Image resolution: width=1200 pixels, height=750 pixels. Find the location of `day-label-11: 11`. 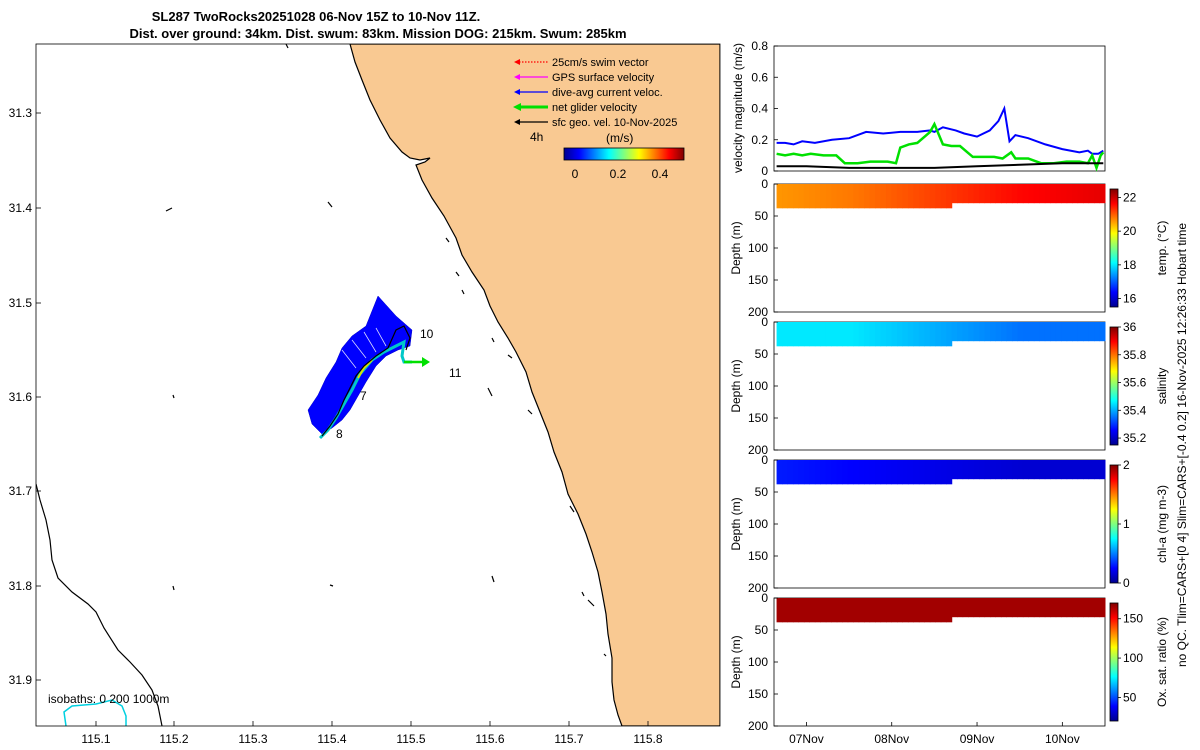

day-label-11: 11 is located at coordinates (455, 373).